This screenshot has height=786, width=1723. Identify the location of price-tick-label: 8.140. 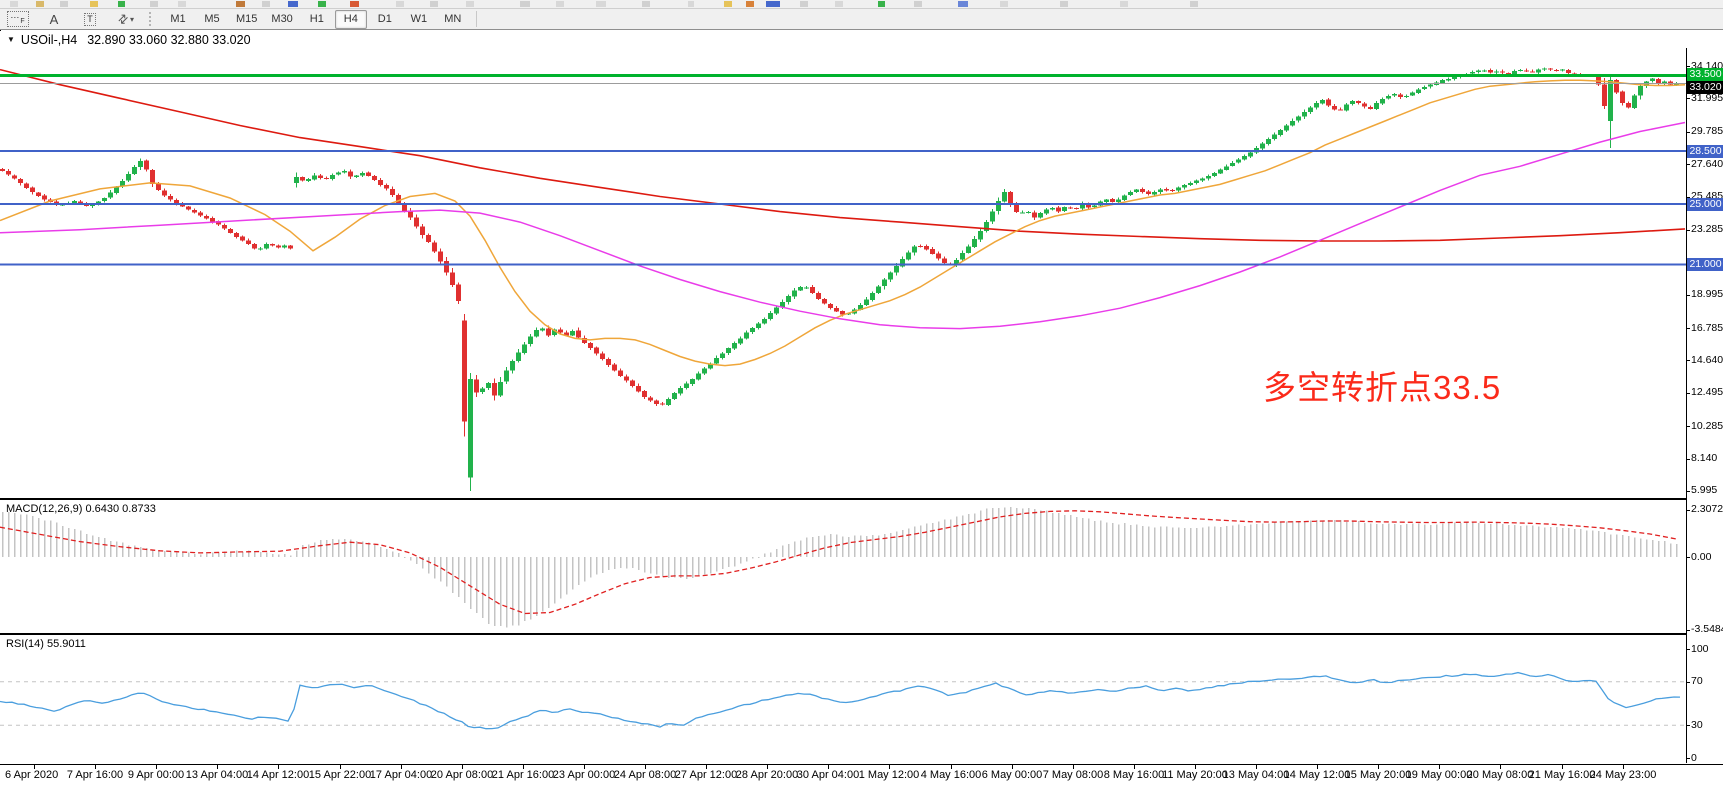
(1704, 458).